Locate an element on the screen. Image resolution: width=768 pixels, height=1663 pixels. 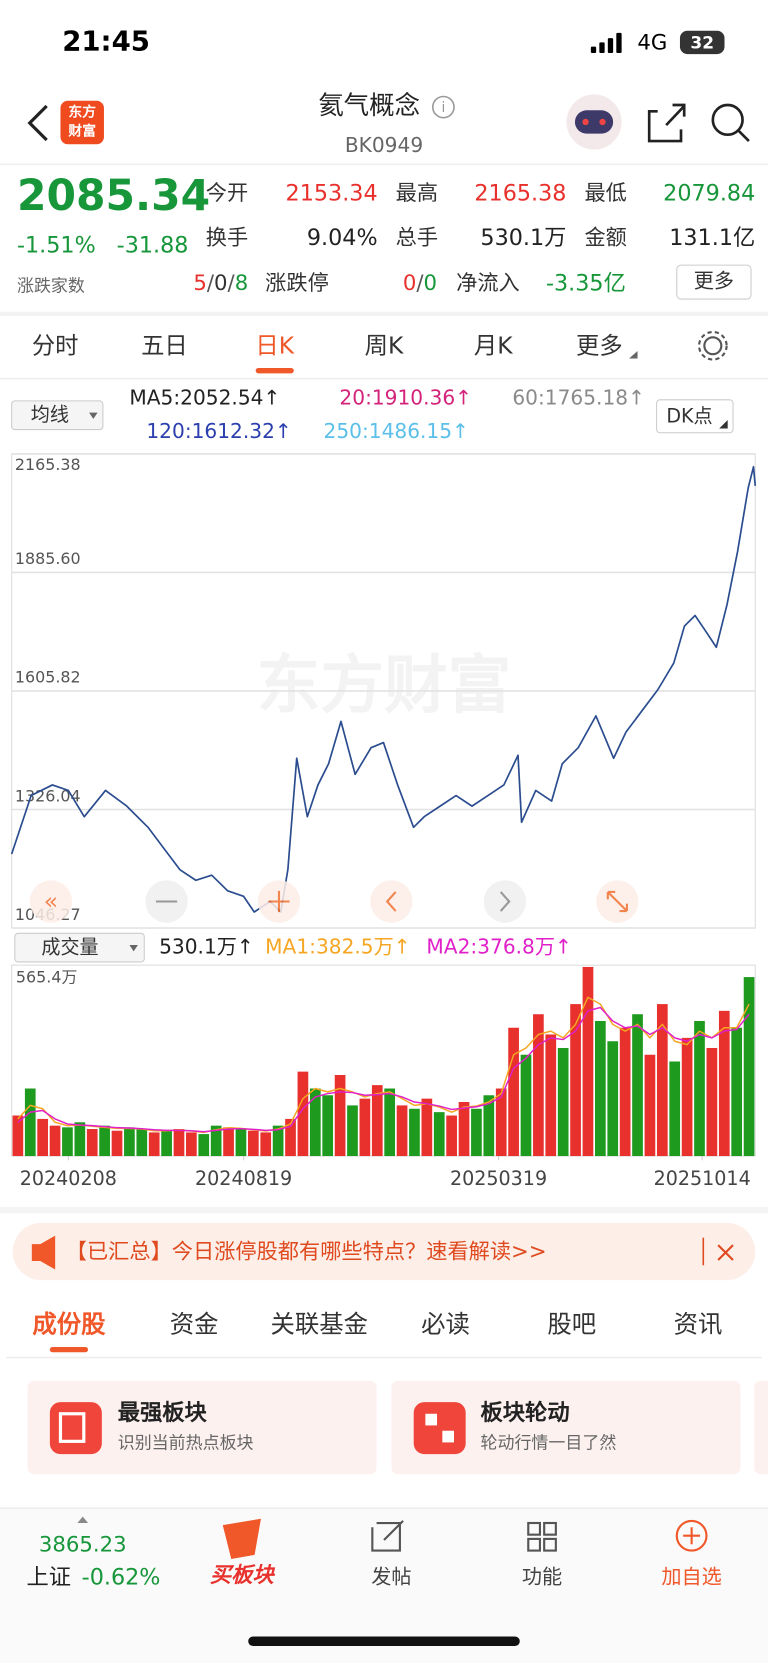
card-subtitle: 轮动行情一目了然 is located at coordinates (549, 1443).